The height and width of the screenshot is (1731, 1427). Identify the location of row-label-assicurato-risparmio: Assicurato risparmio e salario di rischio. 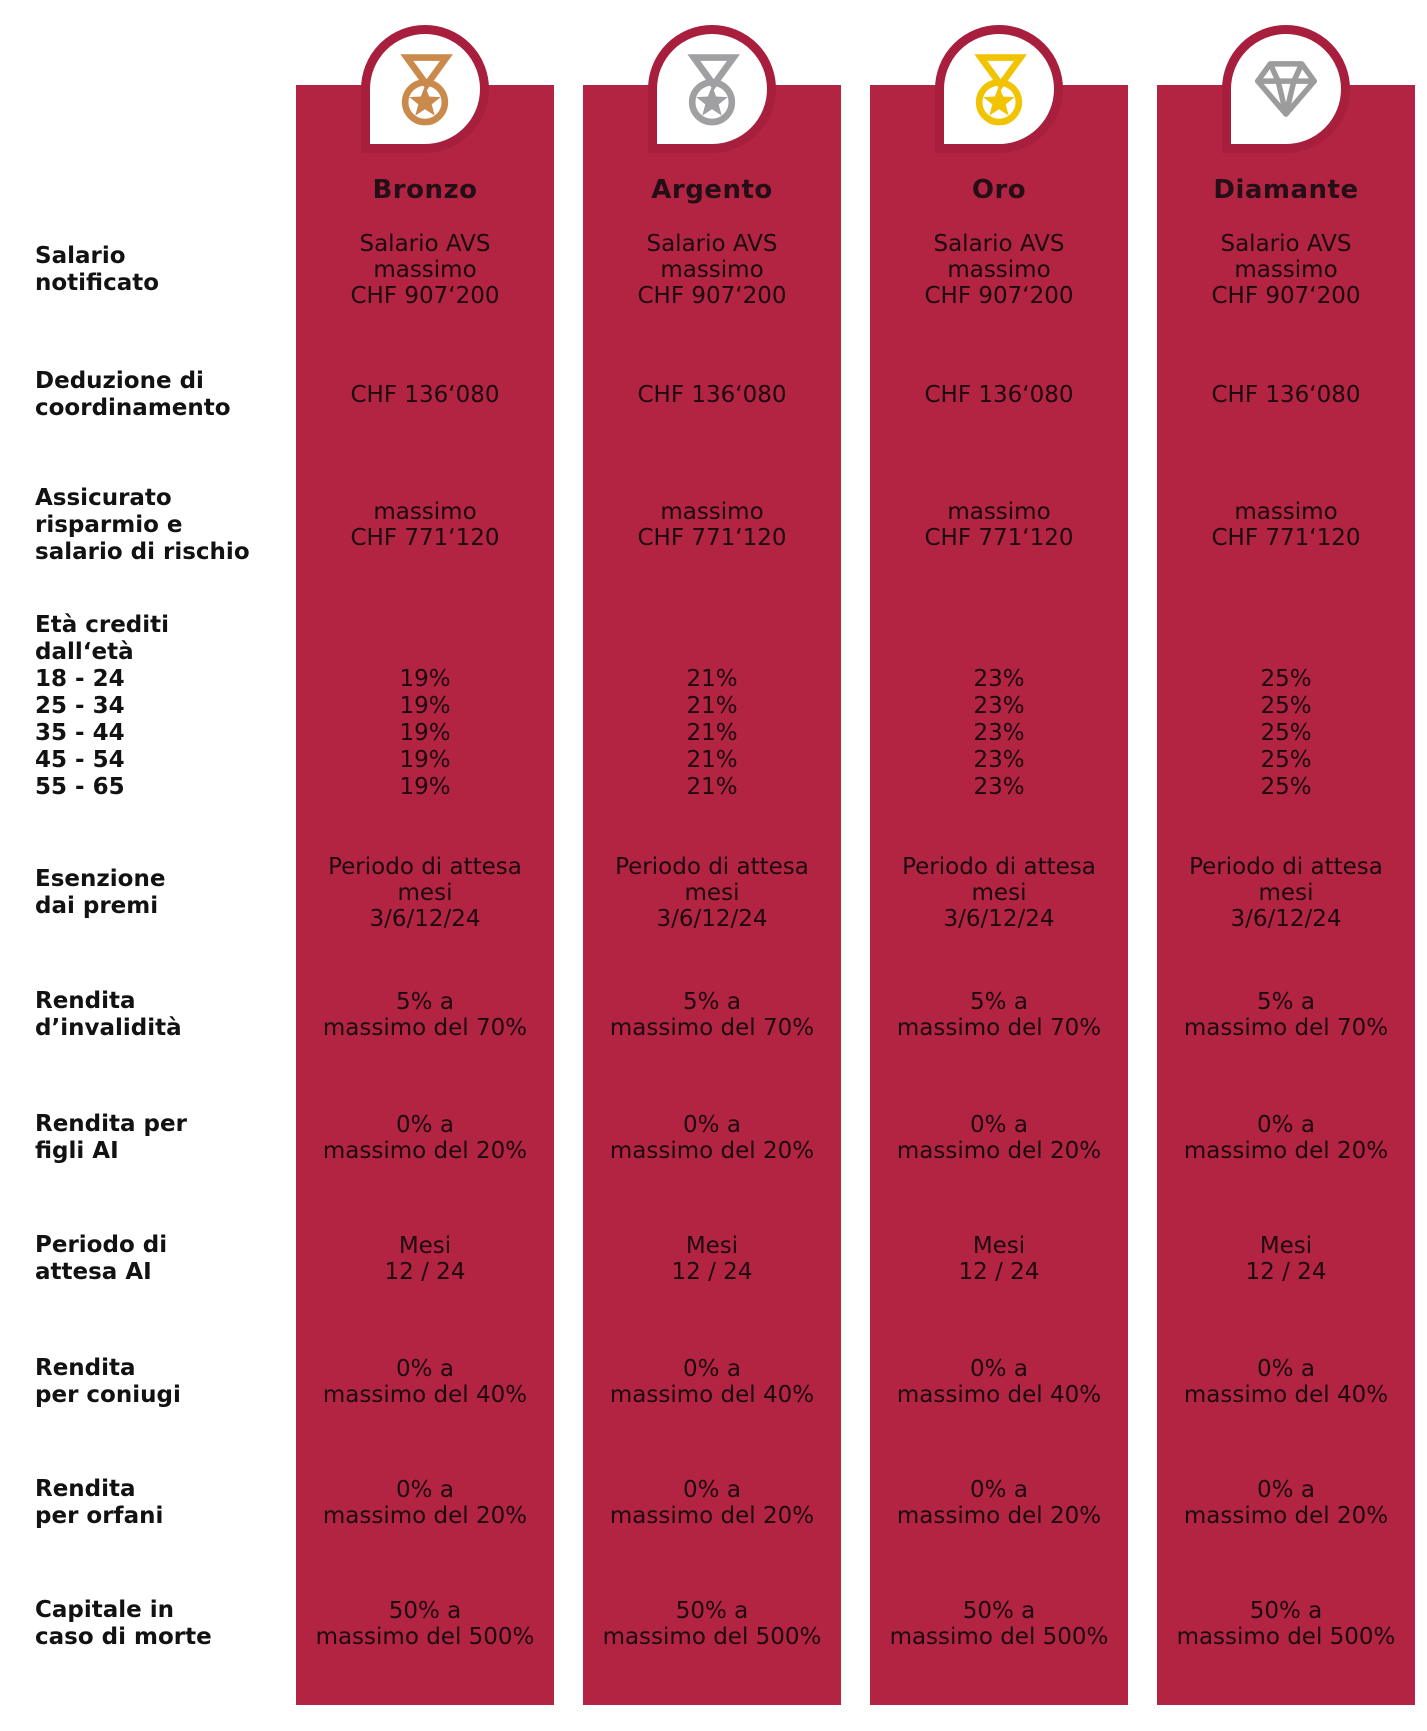
(151, 525).